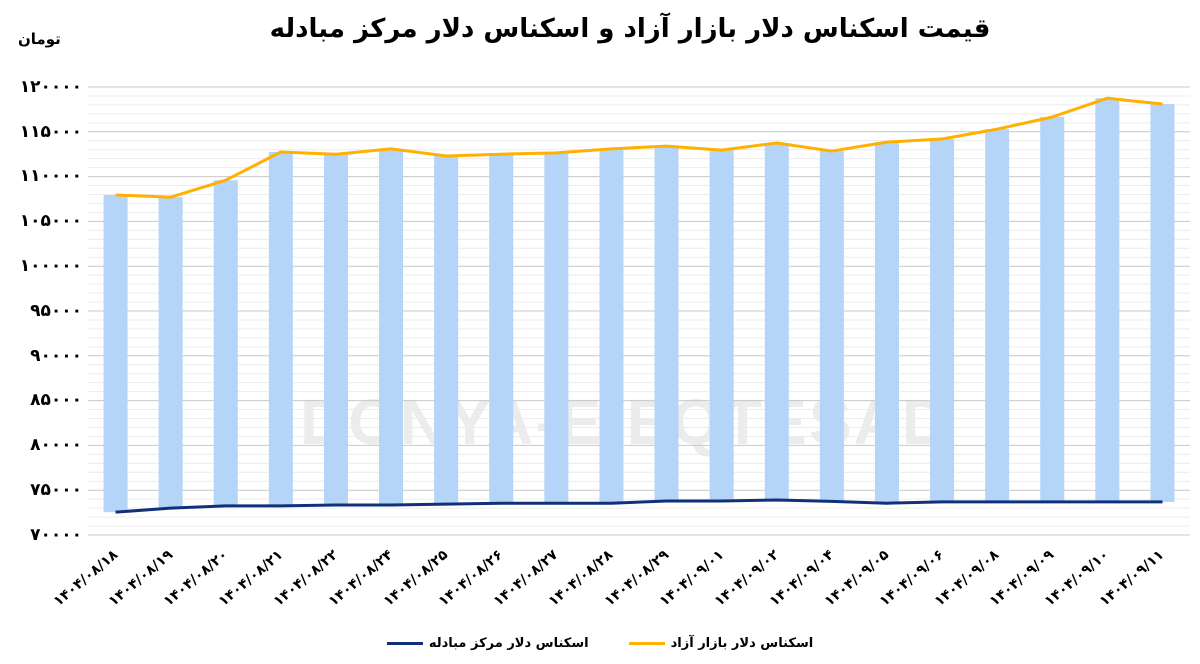 The width and height of the screenshot is (1200, 664). Describe the element at coordinates (508, 643) in the screenshot. I see `legend-label: اسکناس دلار مرکز مبادله` at that location.